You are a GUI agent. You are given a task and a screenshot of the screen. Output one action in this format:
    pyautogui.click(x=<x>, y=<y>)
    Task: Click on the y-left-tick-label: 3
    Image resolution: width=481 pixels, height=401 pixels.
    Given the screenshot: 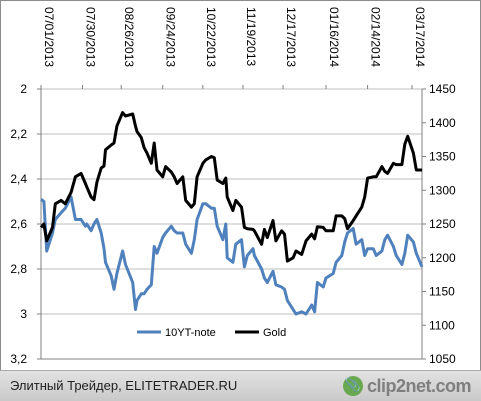 What is the action you would take?
    pyautogui.click(x=23, y=314)
    